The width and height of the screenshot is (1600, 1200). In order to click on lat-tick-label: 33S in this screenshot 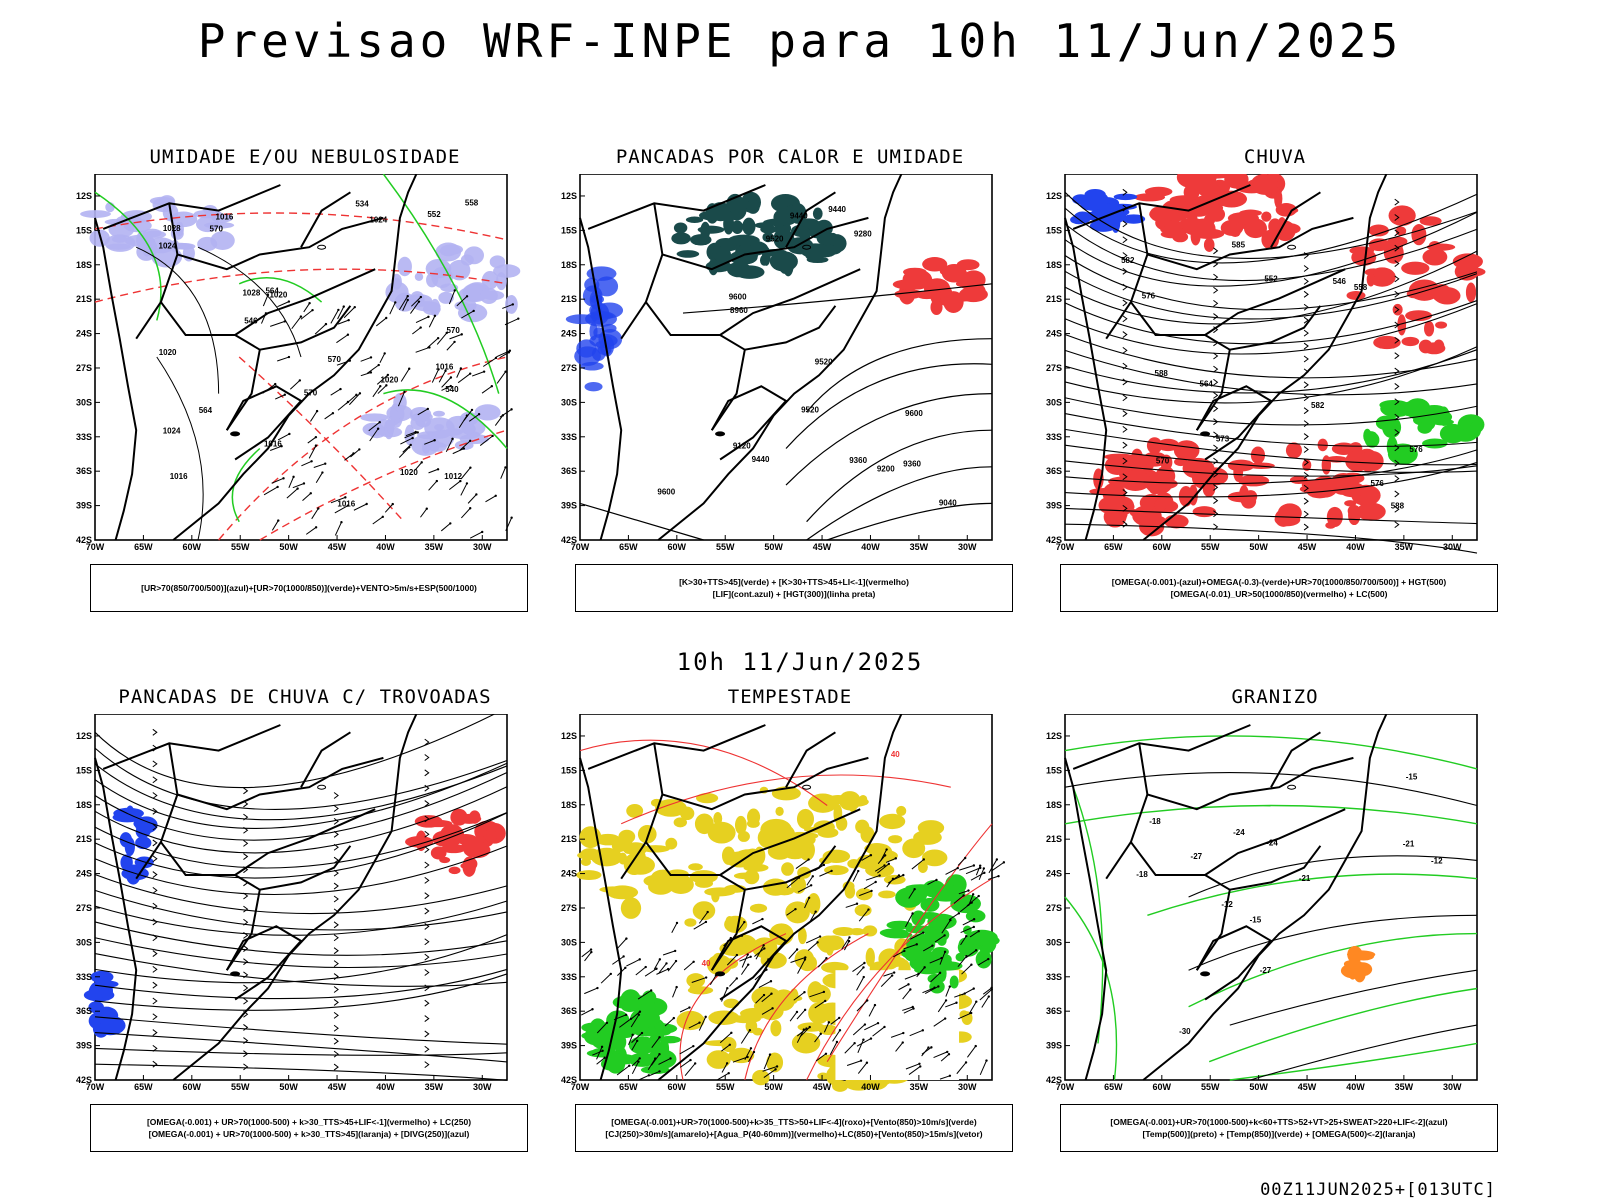, I will do `click(1054, 977)`.